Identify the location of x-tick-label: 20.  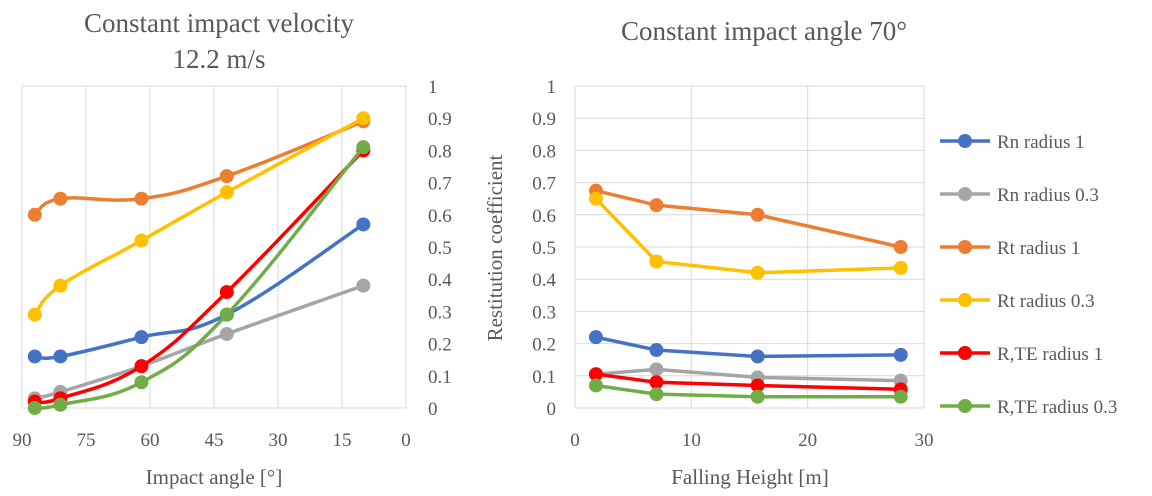
(807, 440).